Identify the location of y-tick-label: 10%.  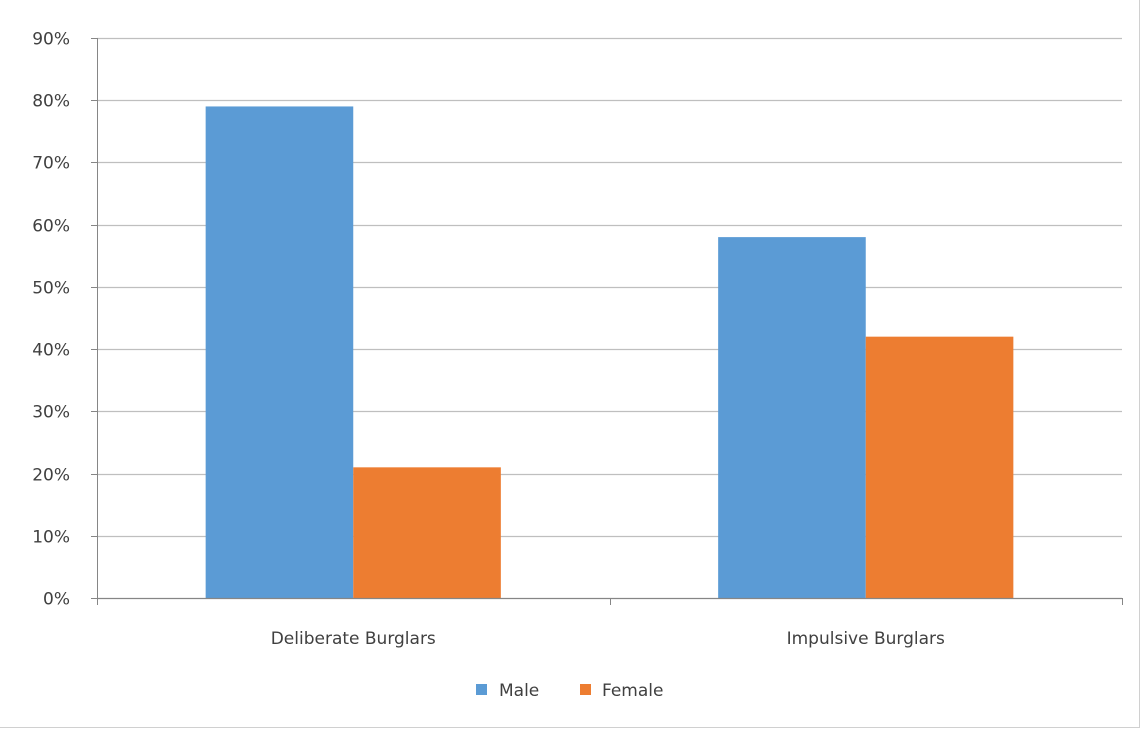
(51, 538).